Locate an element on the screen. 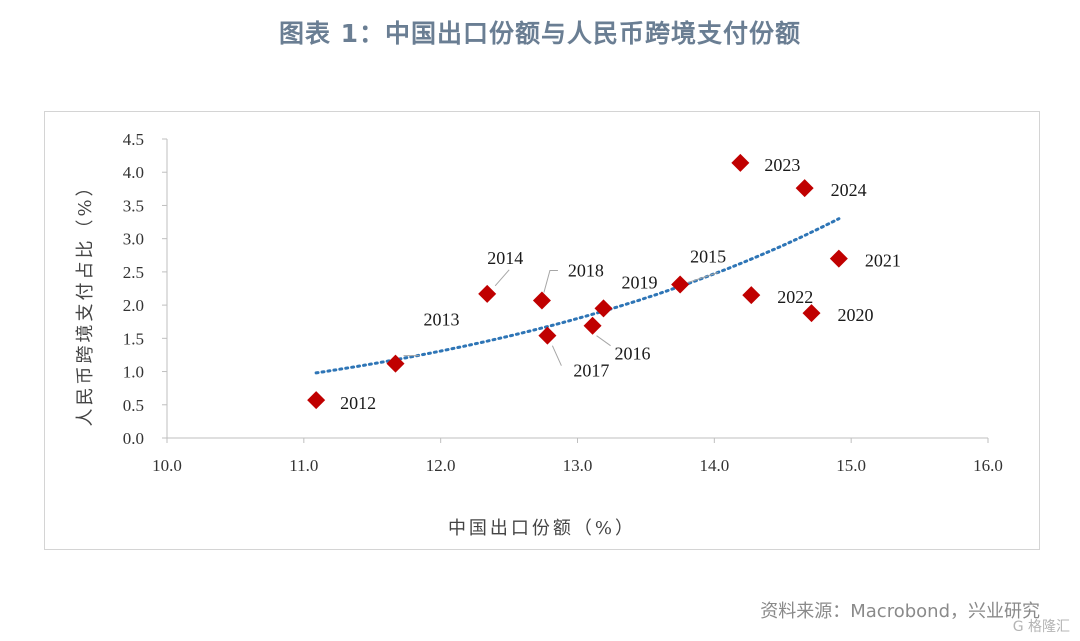 The width and height of the screenshot is (1080, 641). x-tick-label: 13.0 is located at coordinates (578, 465).